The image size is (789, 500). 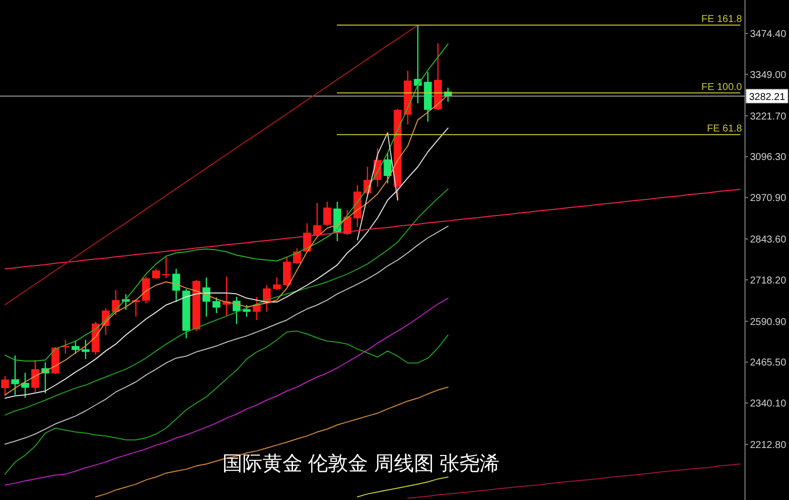 What do you see at coordinates (721, 87) in the screenshot?
I see `series-label: FE 100.0` at bounding box center [721, 87].